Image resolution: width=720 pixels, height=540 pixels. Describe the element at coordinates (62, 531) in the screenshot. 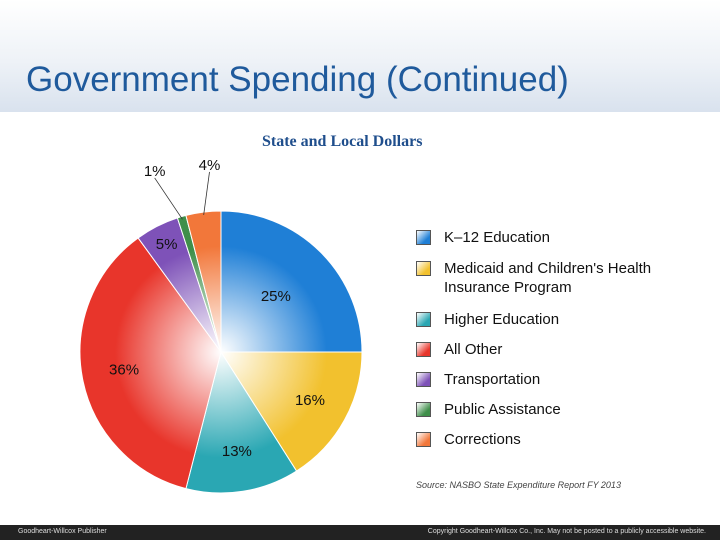

I see `footer-publisher: Goodheart-Willcox Publisher` at that location.